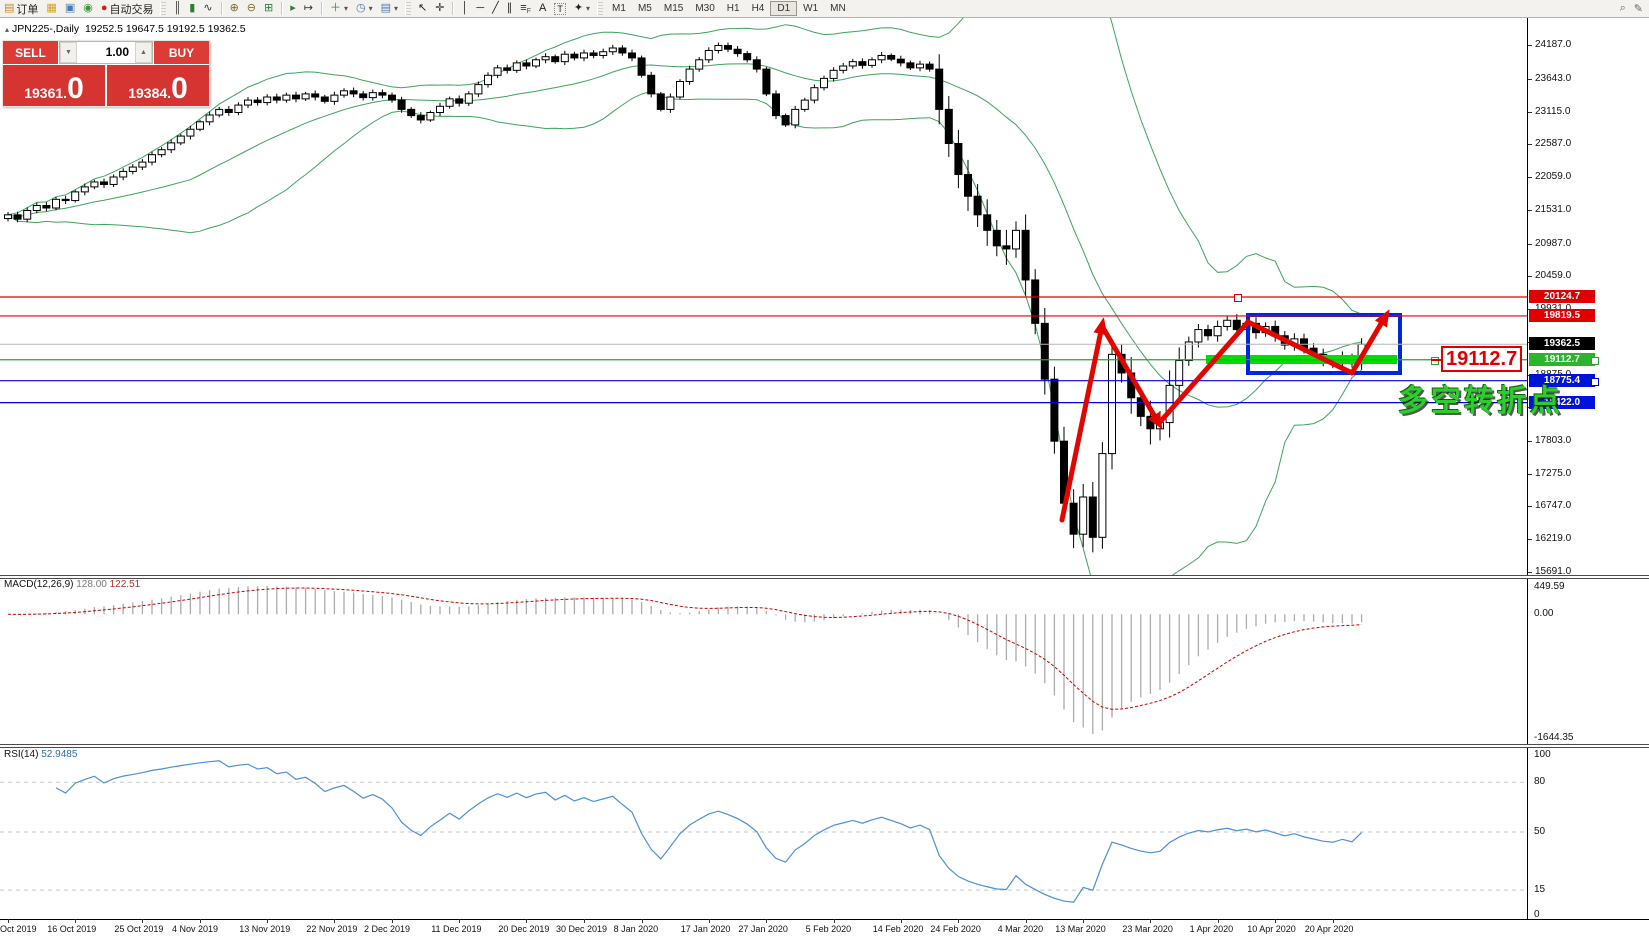  I want to click on volume-stepper: ▼ 1.00 ▲, so click(106, 52).